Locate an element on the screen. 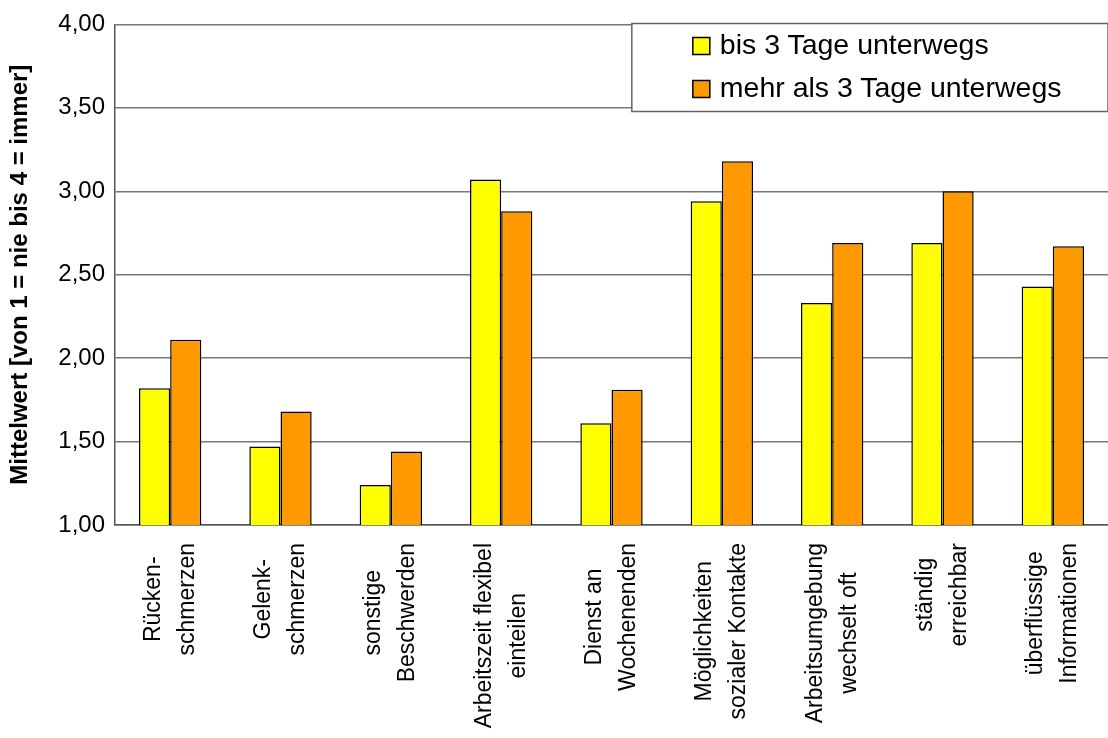  y-tick-label: 3,50 is located at coordinates (81, 106).